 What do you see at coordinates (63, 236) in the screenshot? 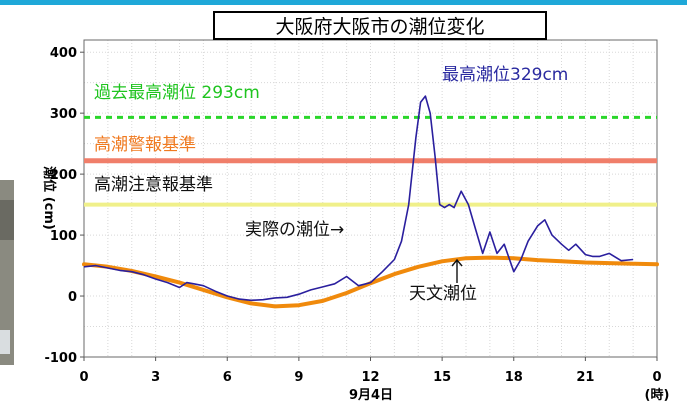
I see `y-tick-label: 100` at bounding box center [63, 236].